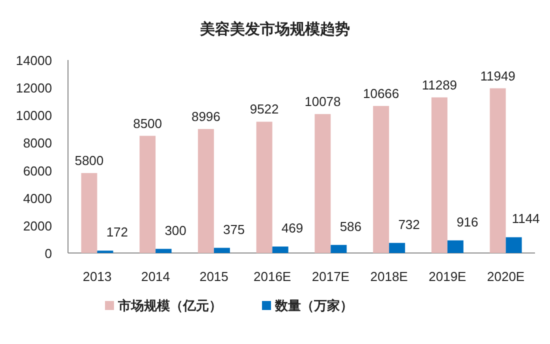 The image size is (550, 344). Describe the element at coordinates (37, 143) in the screenshot. I see `y-tick-label: 8000` at that location.